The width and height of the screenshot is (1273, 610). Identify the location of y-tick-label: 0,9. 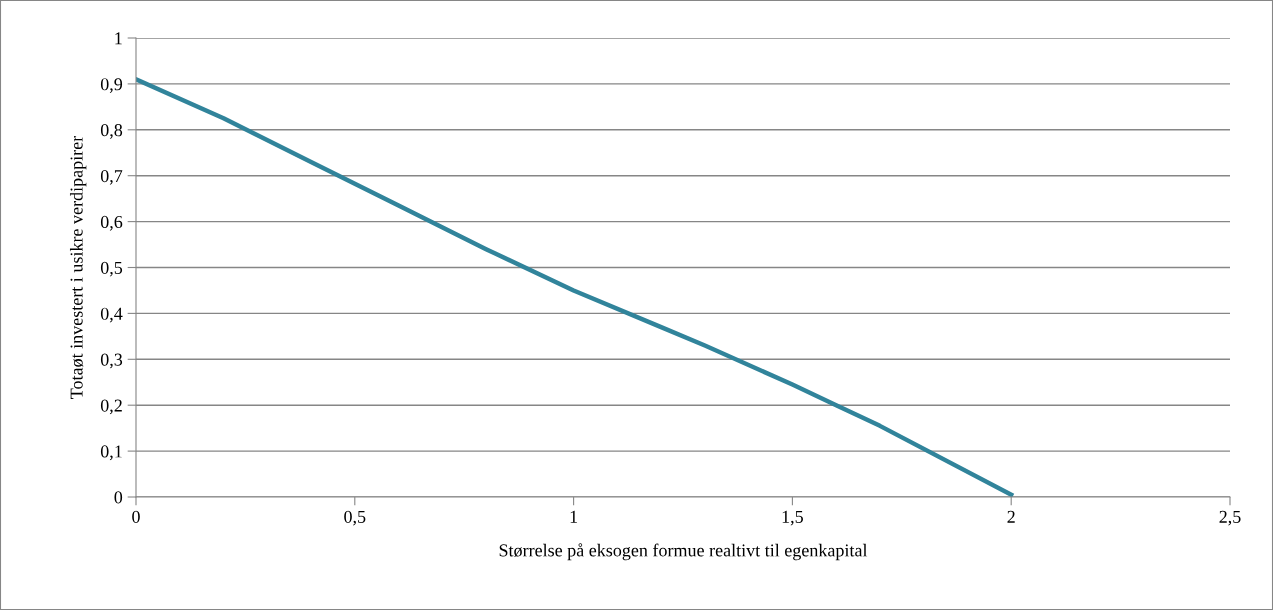
(111, 85).